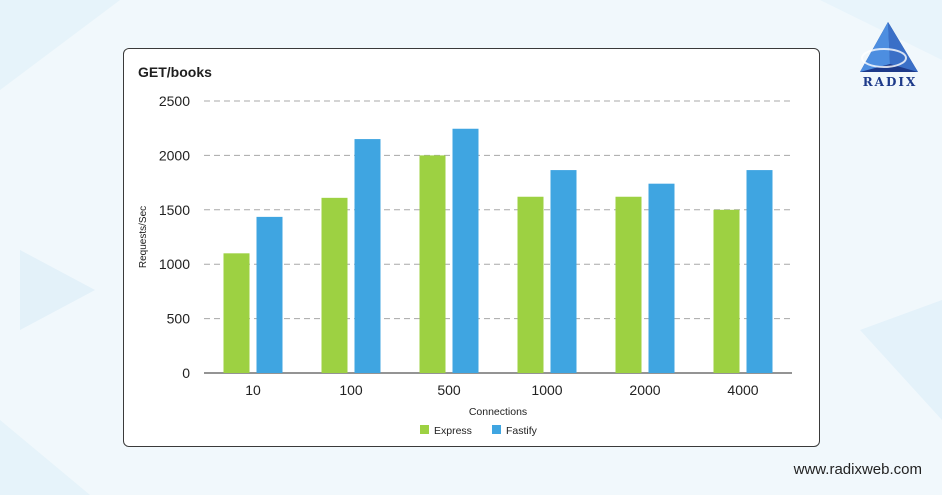  What do you see at coordinates (253, 390) in the screenshot?
I see `x-tick-label: 10` at bounding box center [253, 390].